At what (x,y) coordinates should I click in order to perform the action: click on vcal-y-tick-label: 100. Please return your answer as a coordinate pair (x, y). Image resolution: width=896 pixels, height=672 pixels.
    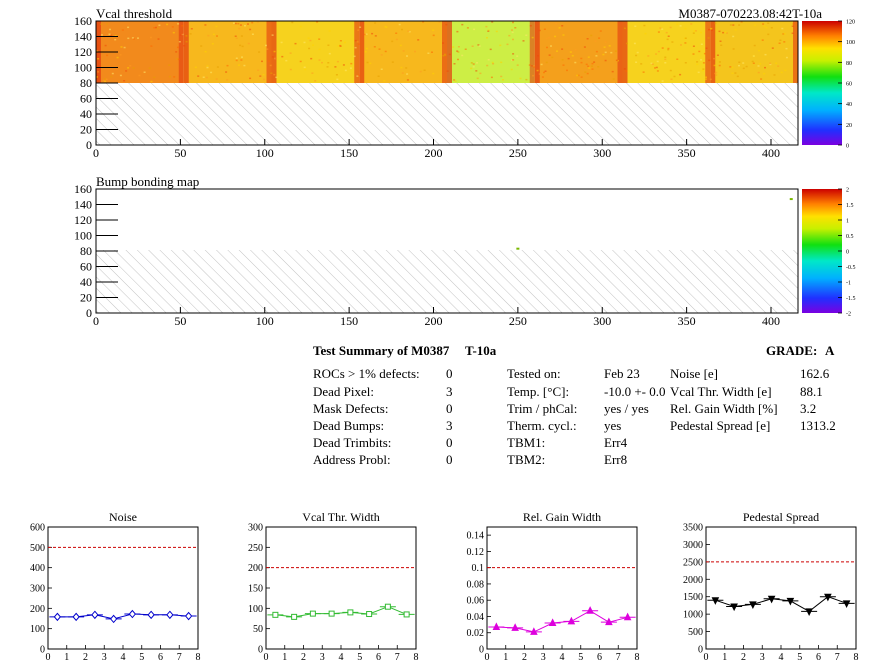
    Looking at the image, I should click on (83, 68).